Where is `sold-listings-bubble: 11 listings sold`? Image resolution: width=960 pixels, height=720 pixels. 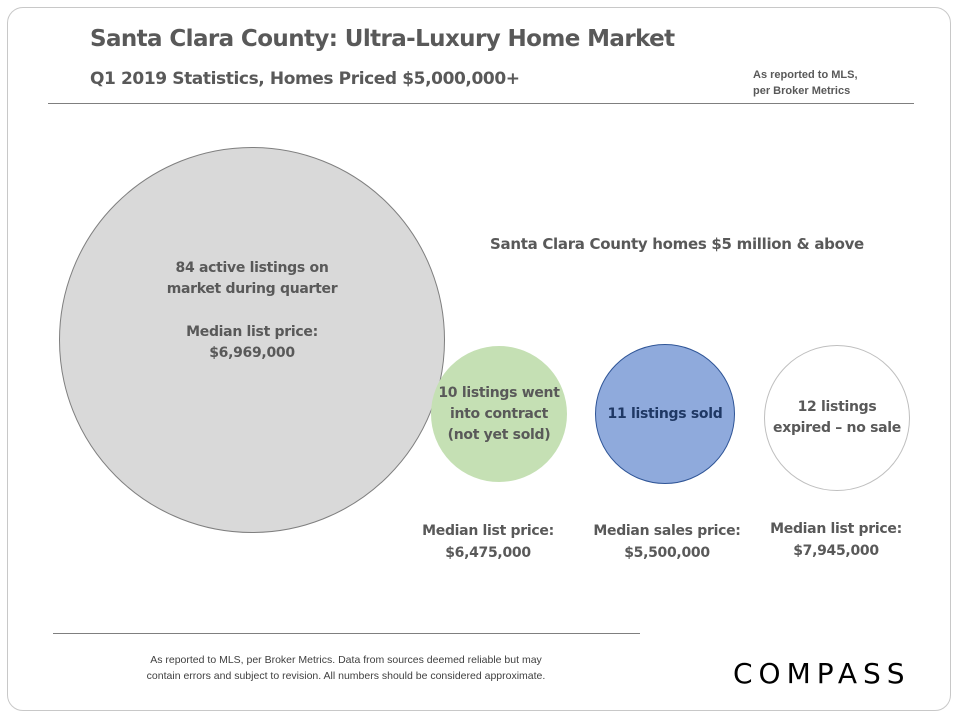
sold-listings-bubble: 11 listings sold is located at coordinates (665, 414).